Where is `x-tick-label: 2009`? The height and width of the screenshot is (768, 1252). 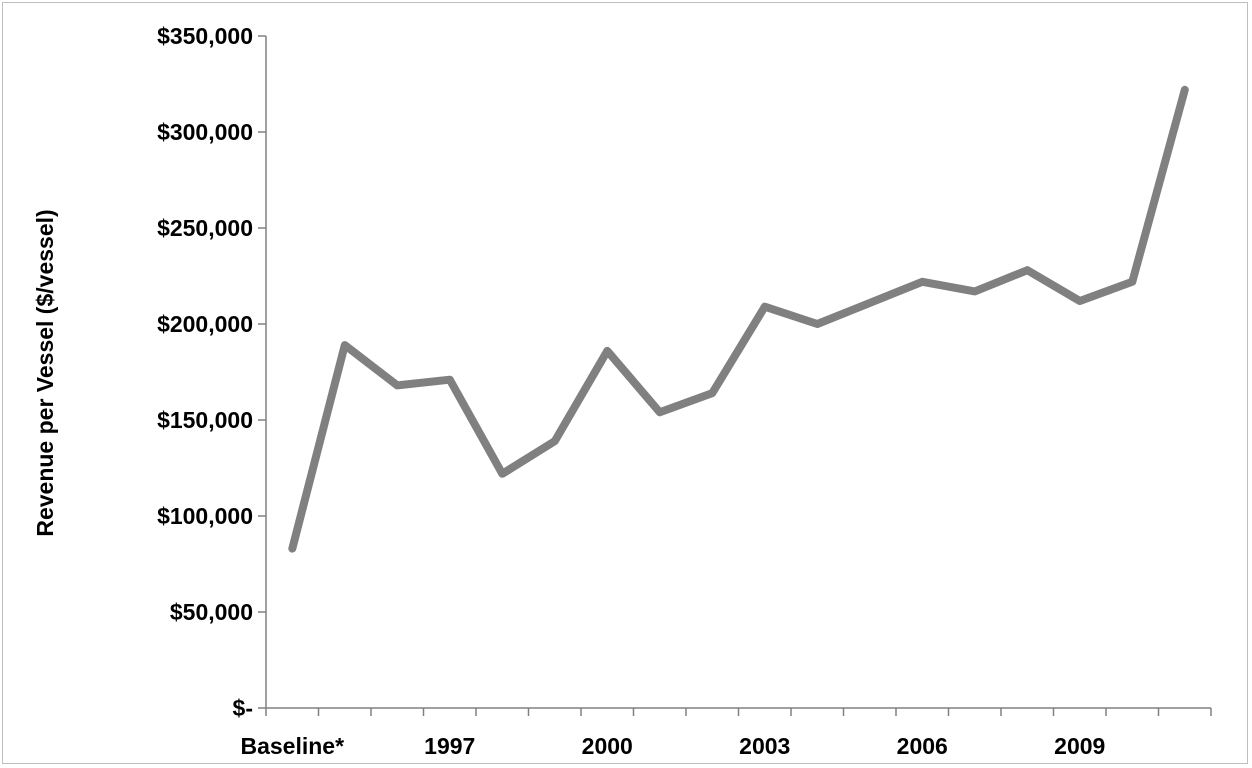
x-tick-label: 2009 is located at coordinates (1079, 746).